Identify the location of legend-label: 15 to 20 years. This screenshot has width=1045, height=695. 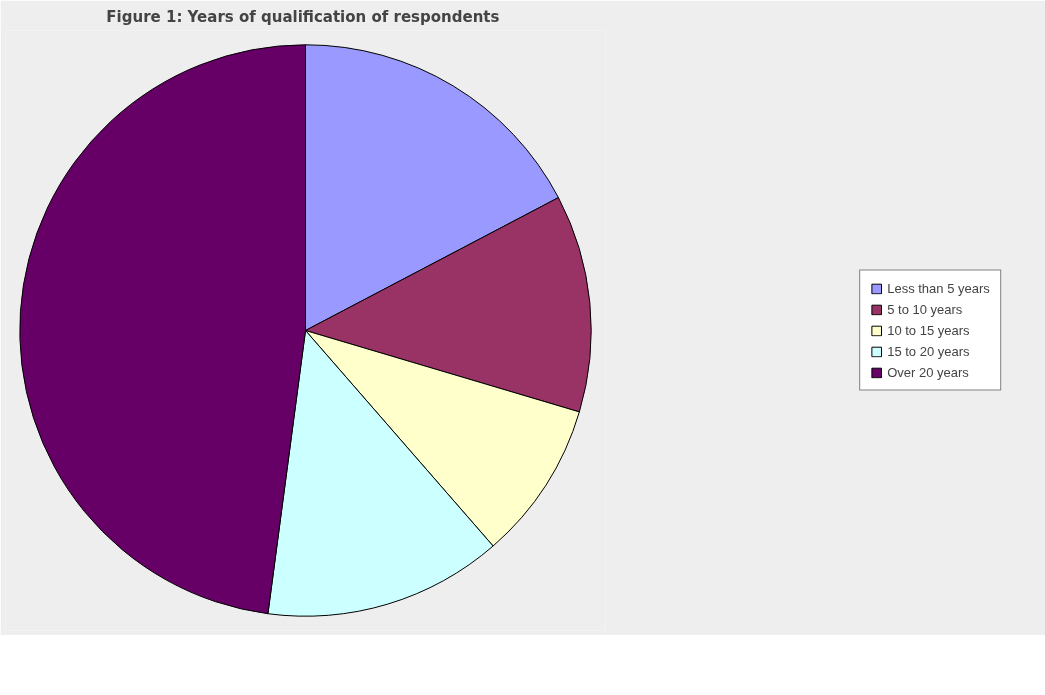
(928, 351).